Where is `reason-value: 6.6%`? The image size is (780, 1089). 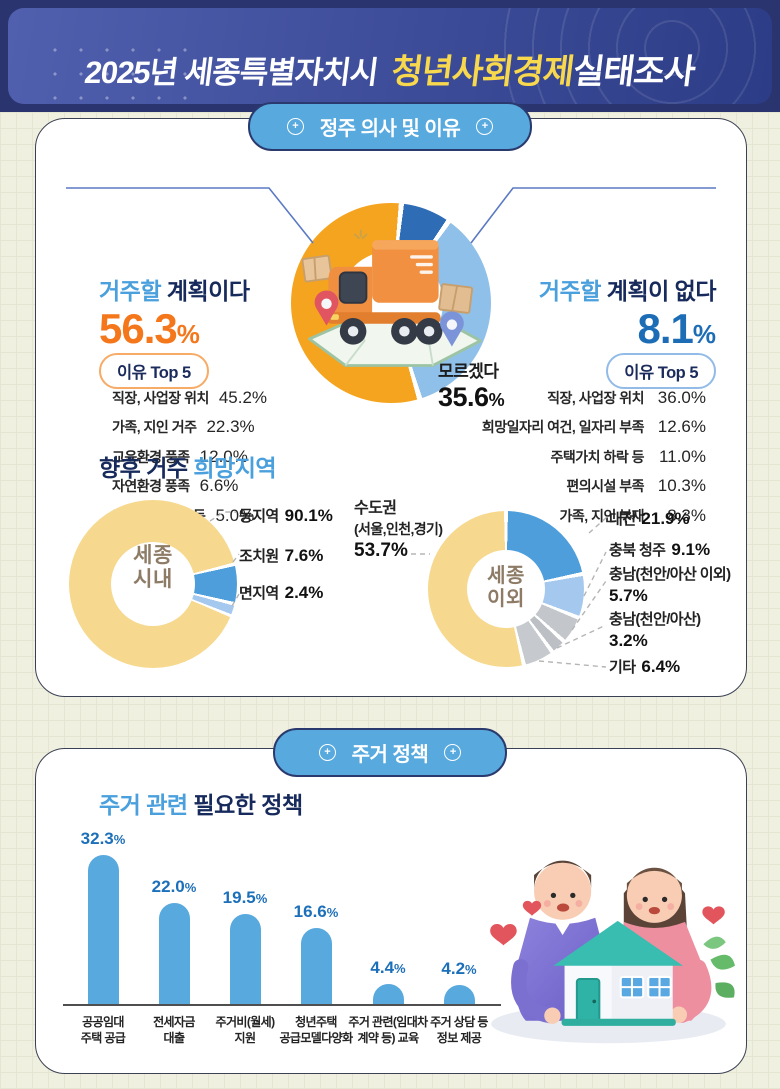
reason-value: 6.6% is located at coordinates (219, 486).